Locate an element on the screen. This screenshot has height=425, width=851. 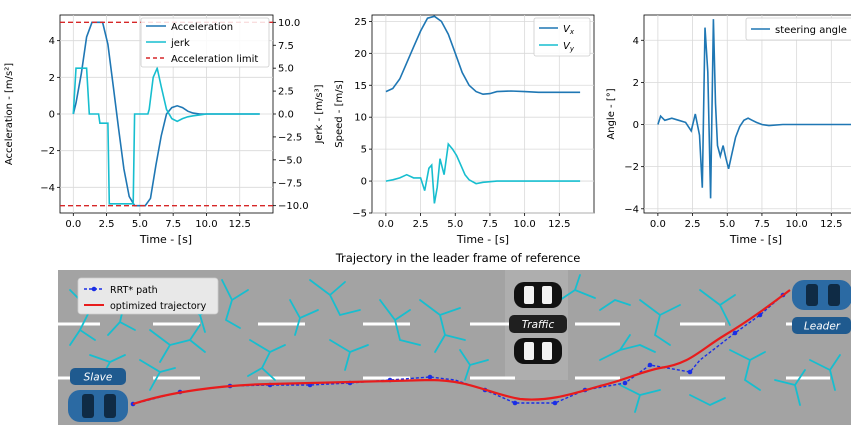
legend-label-vx: Vx is located at coordinates (569, 30).